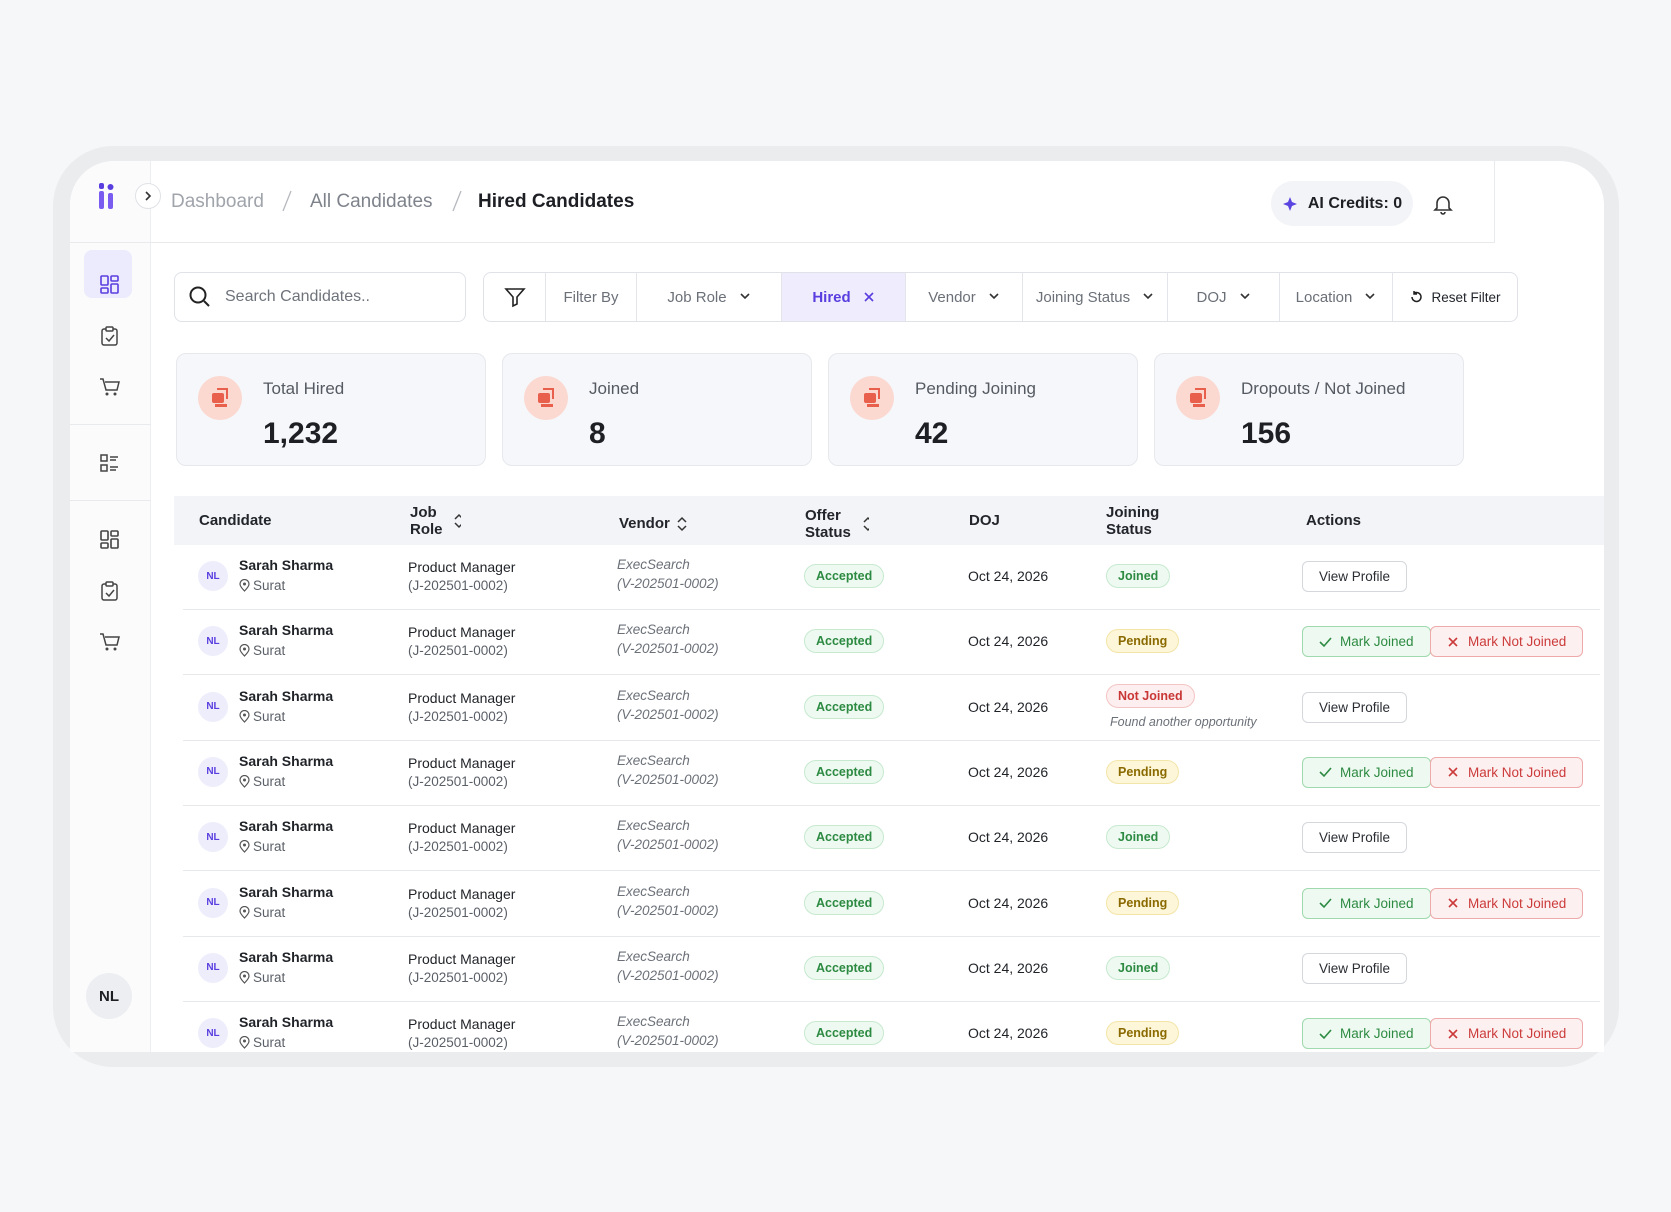 This screenshot has height=1212, width=1671. Describe the element at coordinates (1454, 297) in the screenshot. I see `reset-filter: Reset Filter` at that location.